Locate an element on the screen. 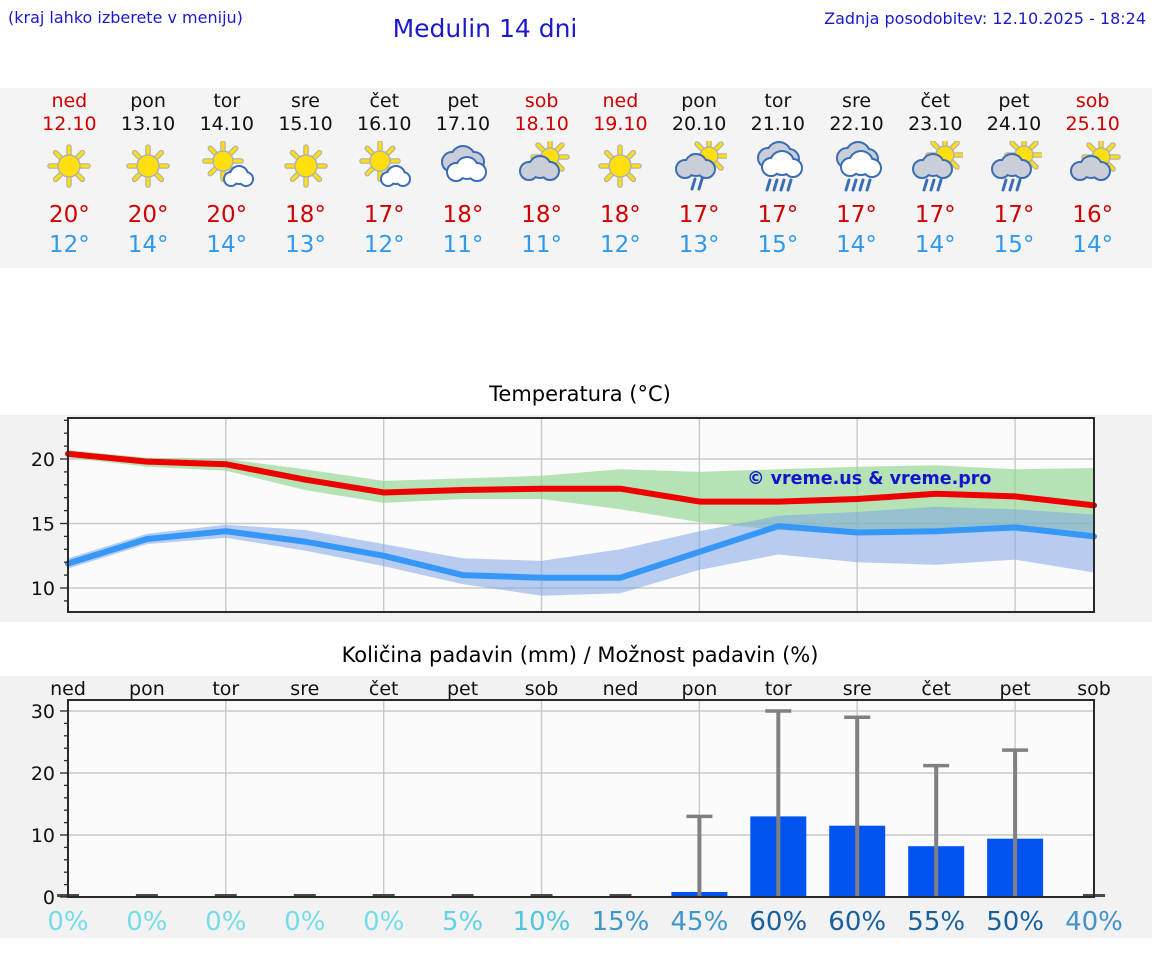  forecast-day: sob 18.10 18° 11° is located at coordinates (541, 178).